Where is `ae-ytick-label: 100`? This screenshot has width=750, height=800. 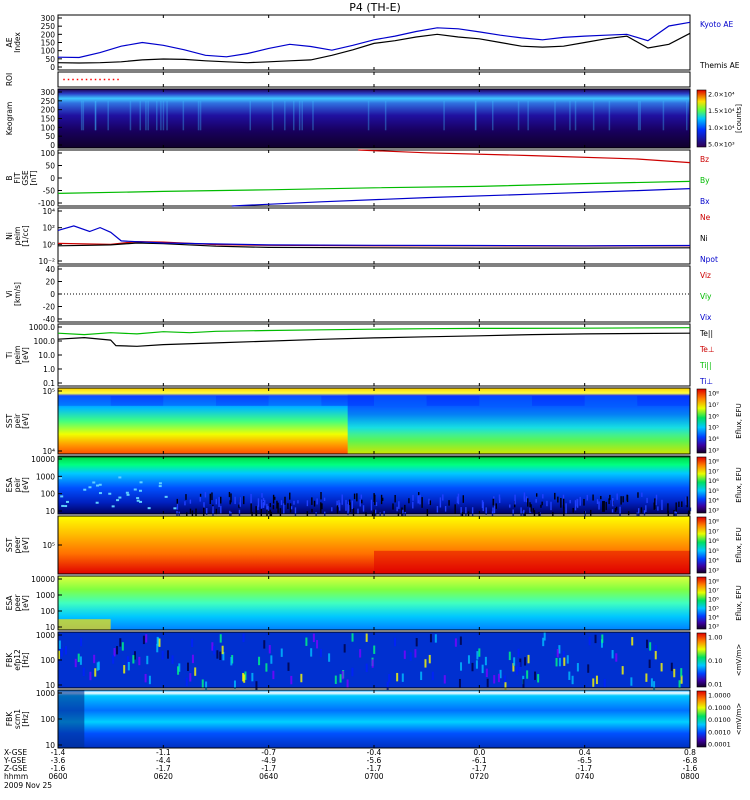 ae-ytick-label: 100 is located at coordinates (48, 51).